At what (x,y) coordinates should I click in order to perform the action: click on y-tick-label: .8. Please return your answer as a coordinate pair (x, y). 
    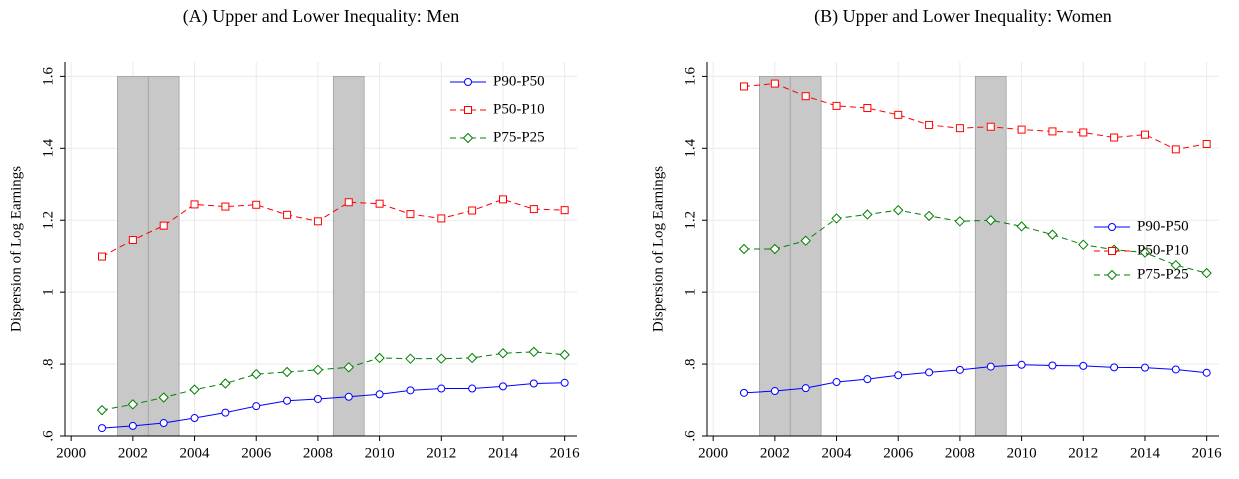
    Looking at the image, I should click on (48, 363).